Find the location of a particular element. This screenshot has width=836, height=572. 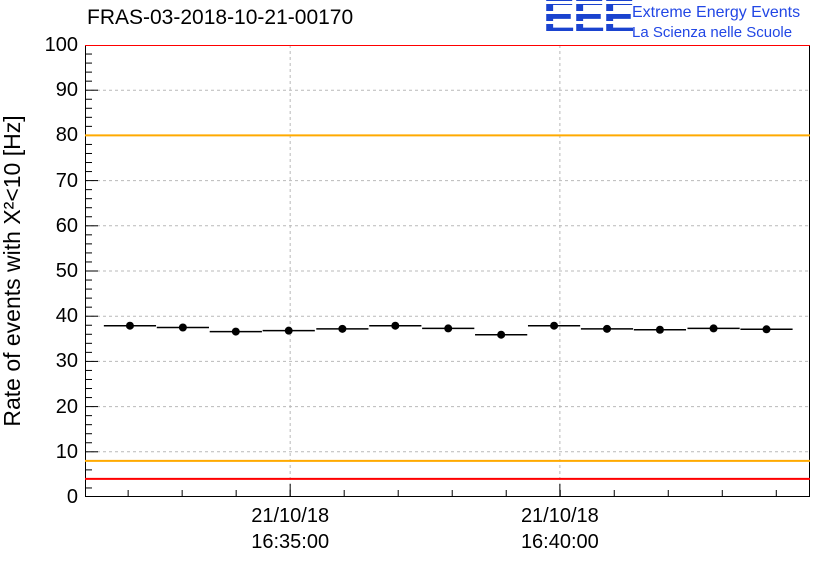

y-tick-label: 20 is located at coordinates (66, 406).